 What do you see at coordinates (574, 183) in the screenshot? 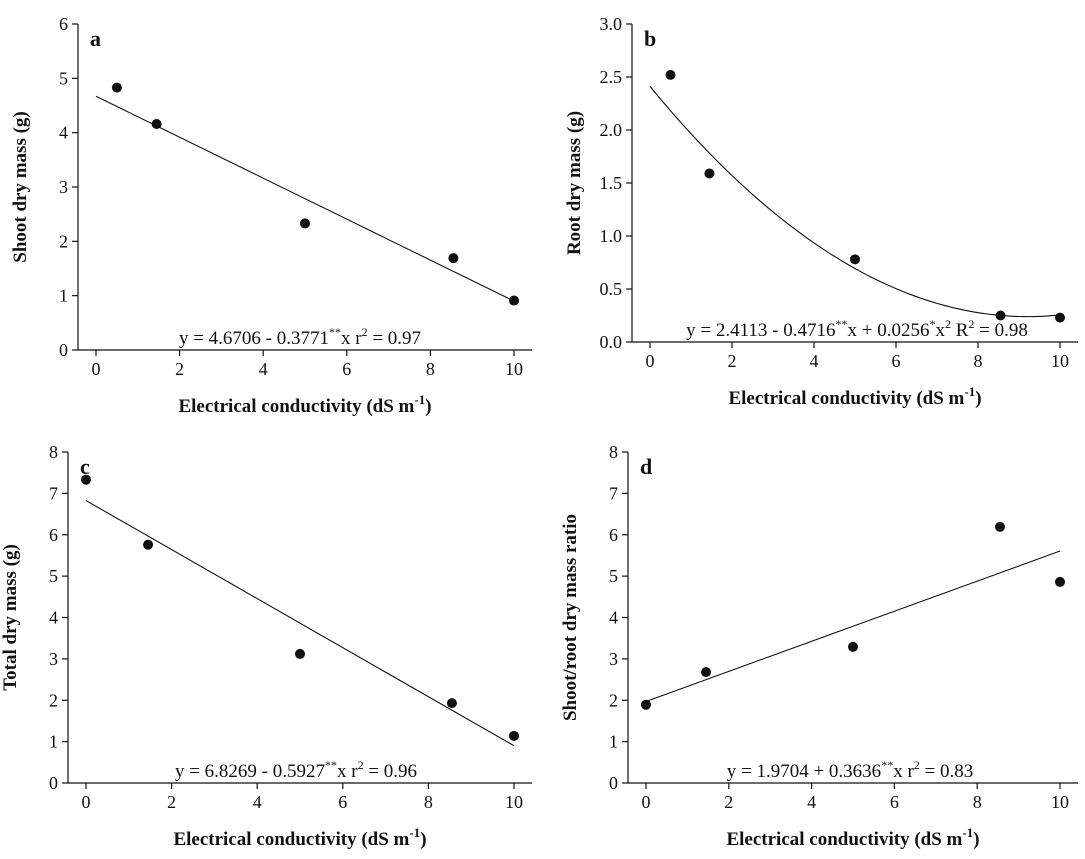
I see `y-axis-label: Root dry mass (g)` at bounding box center [574, 183].